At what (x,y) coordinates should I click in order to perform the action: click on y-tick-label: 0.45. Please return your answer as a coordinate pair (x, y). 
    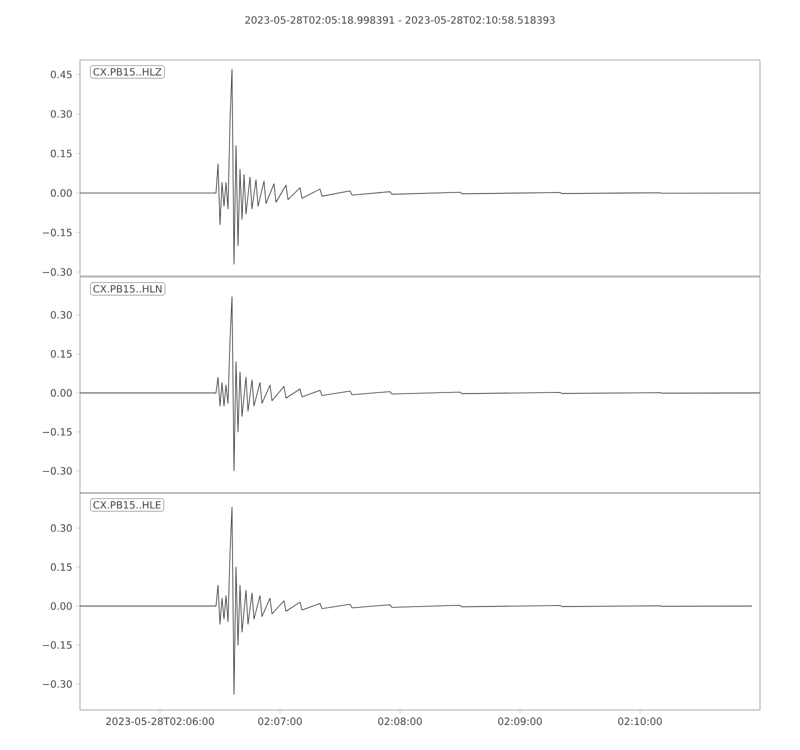
    Looking at the image, I should click on (61, 74).